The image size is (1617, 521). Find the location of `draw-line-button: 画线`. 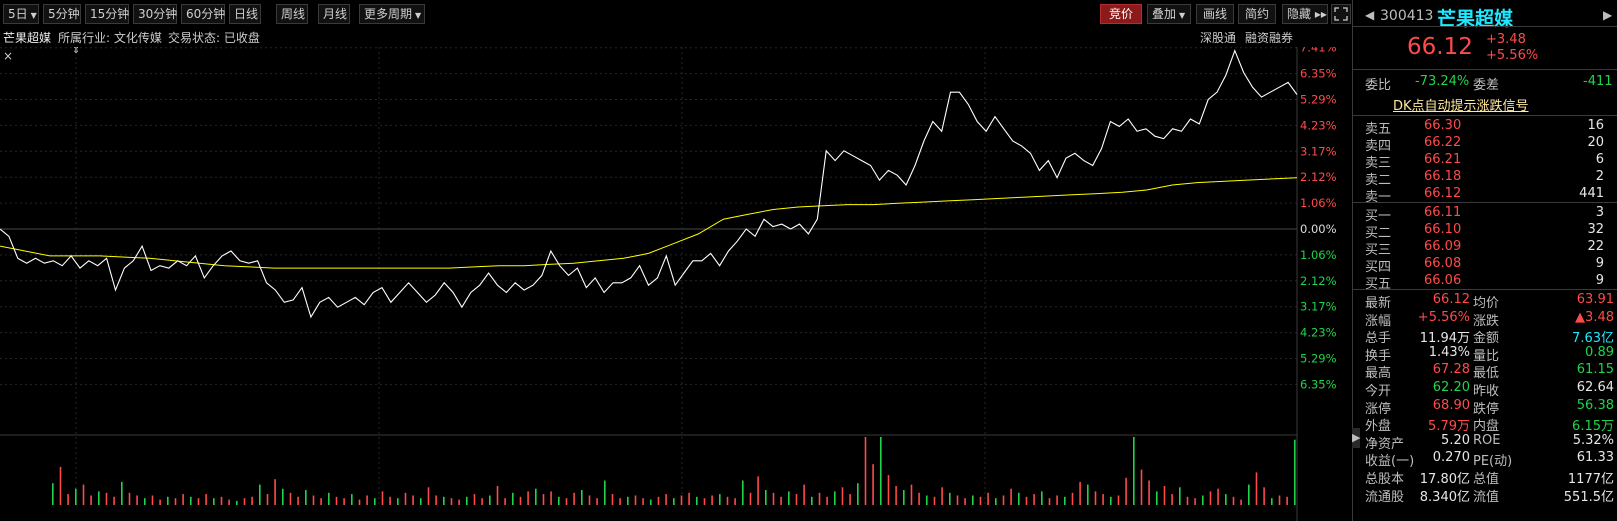

draw-line-button: 画线 is located at coordinates (1215, 14).